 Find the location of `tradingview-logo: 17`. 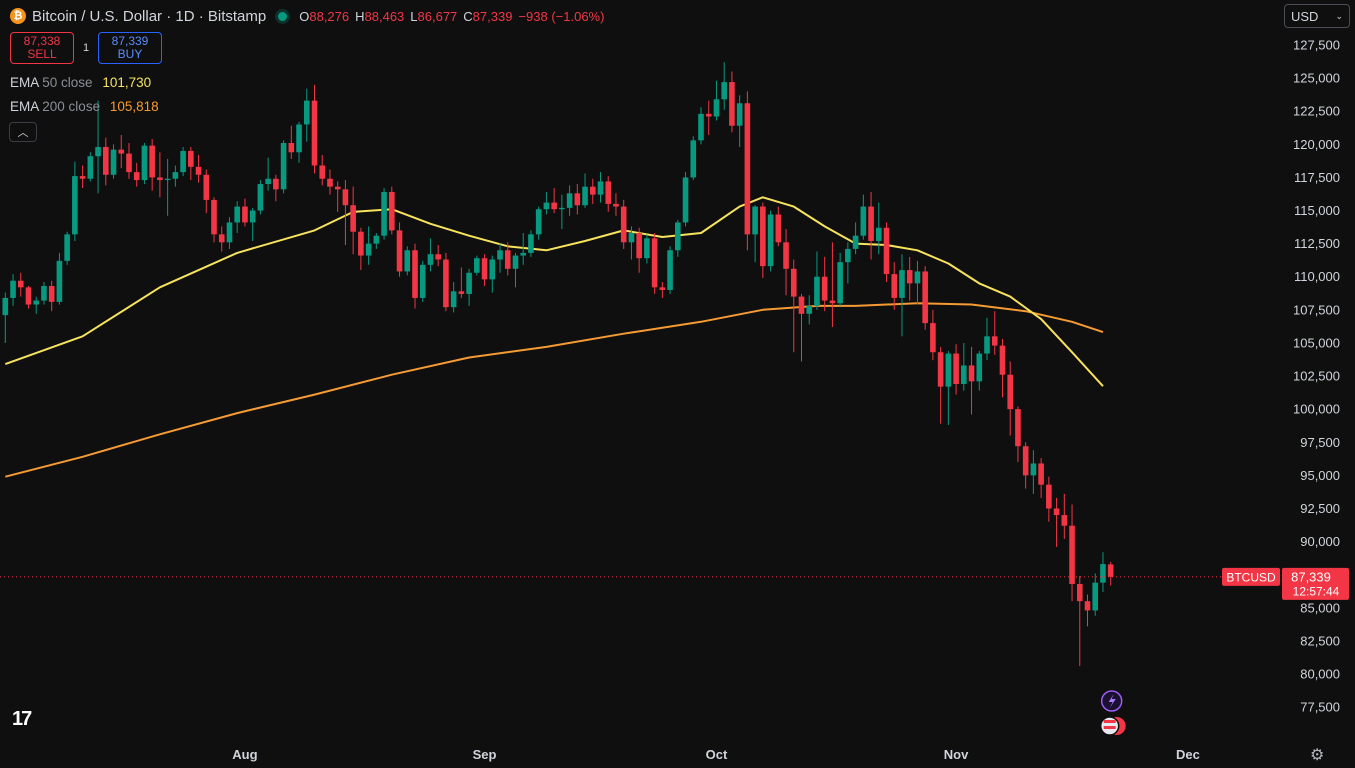

tradingview-logo: 17 is located at coordinates (22, 719).